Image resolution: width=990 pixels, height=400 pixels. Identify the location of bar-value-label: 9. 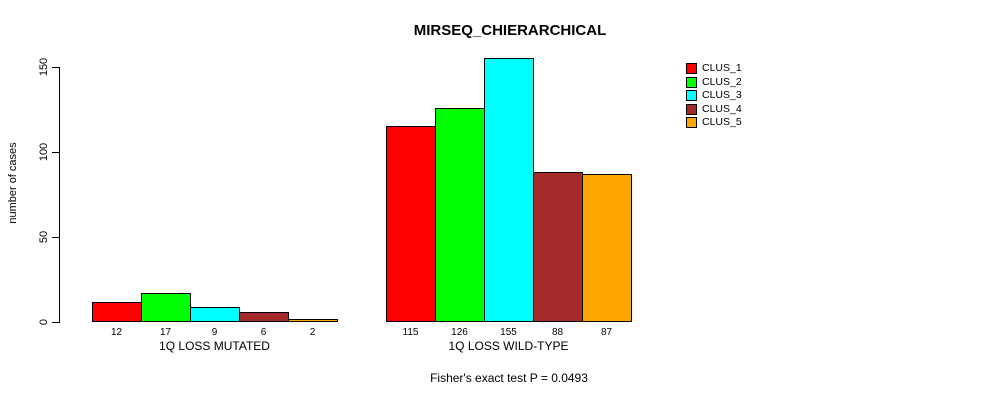
(214, 332).